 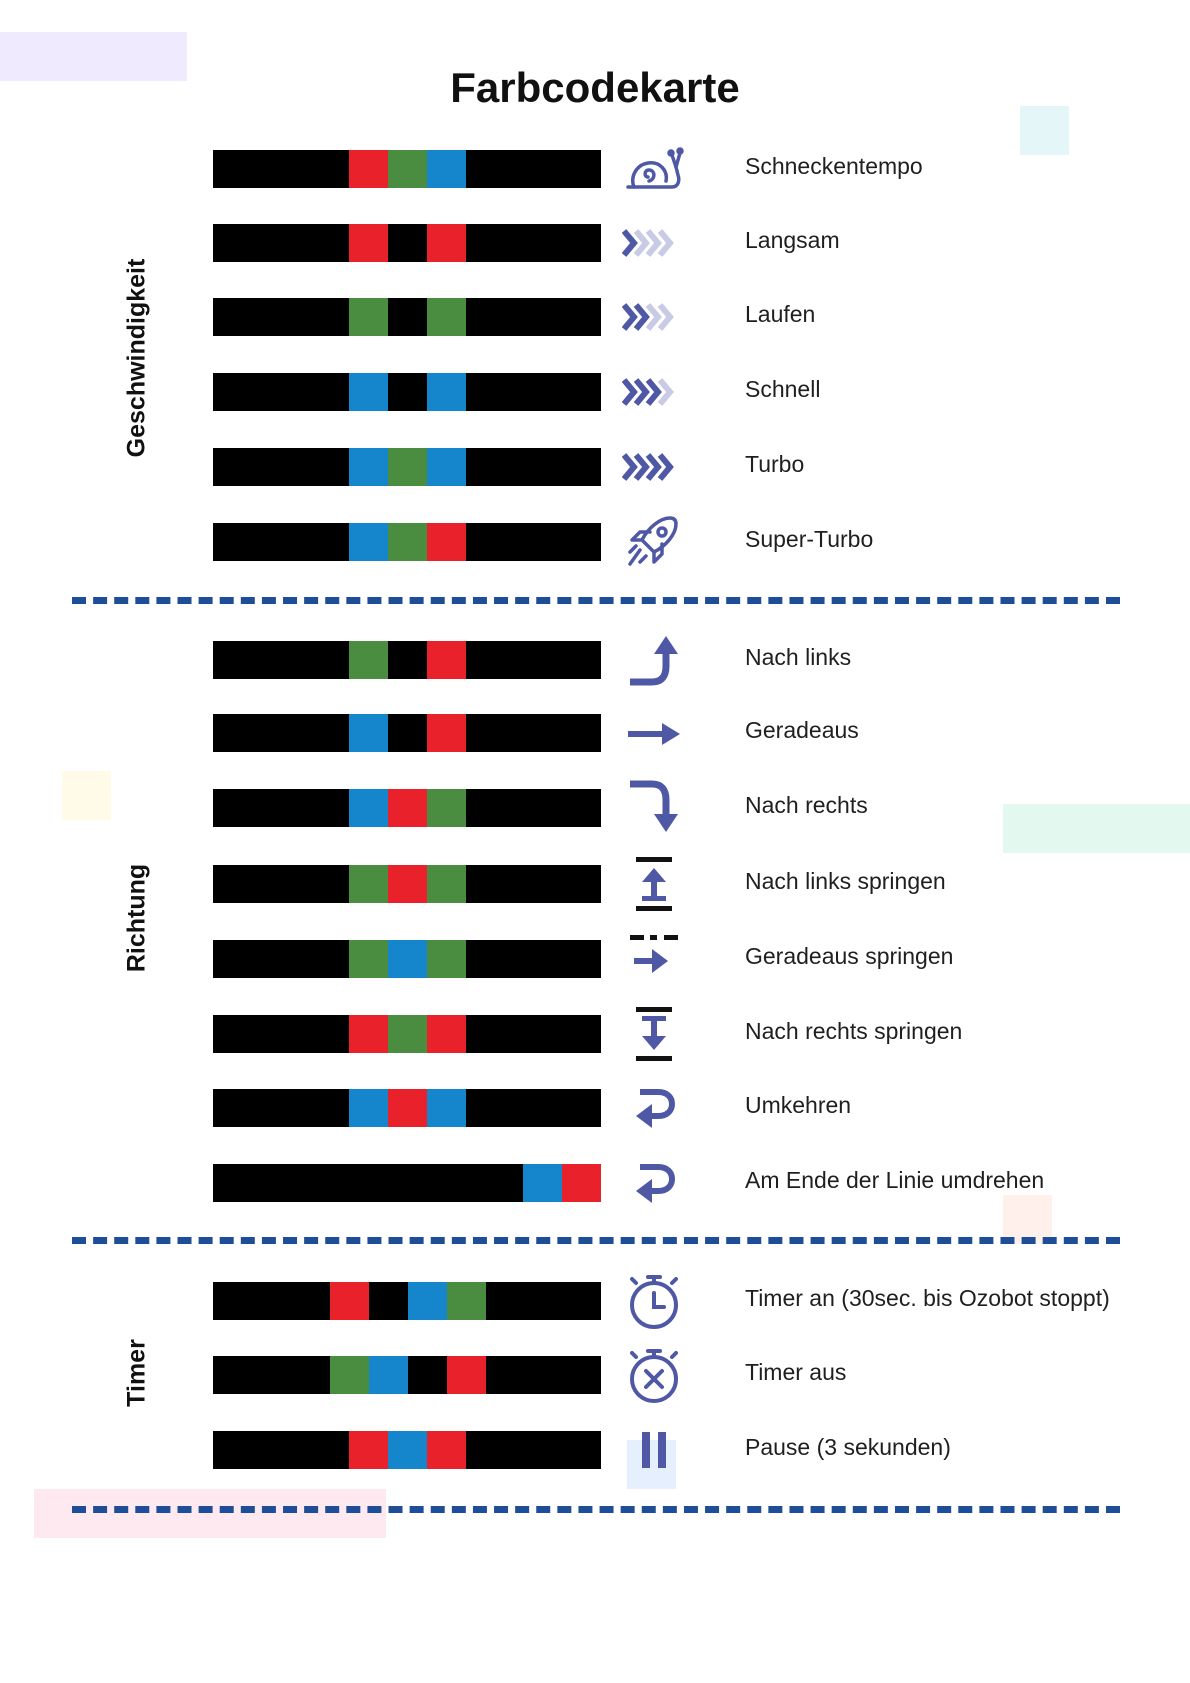 I want to click on row-label: Nach links, so click(x=798, y=657).